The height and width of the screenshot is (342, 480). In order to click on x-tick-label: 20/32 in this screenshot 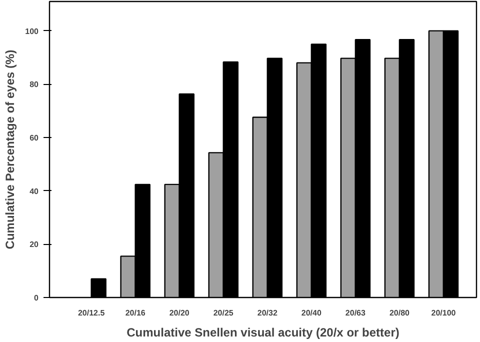, I will do `click(267, 313)`.